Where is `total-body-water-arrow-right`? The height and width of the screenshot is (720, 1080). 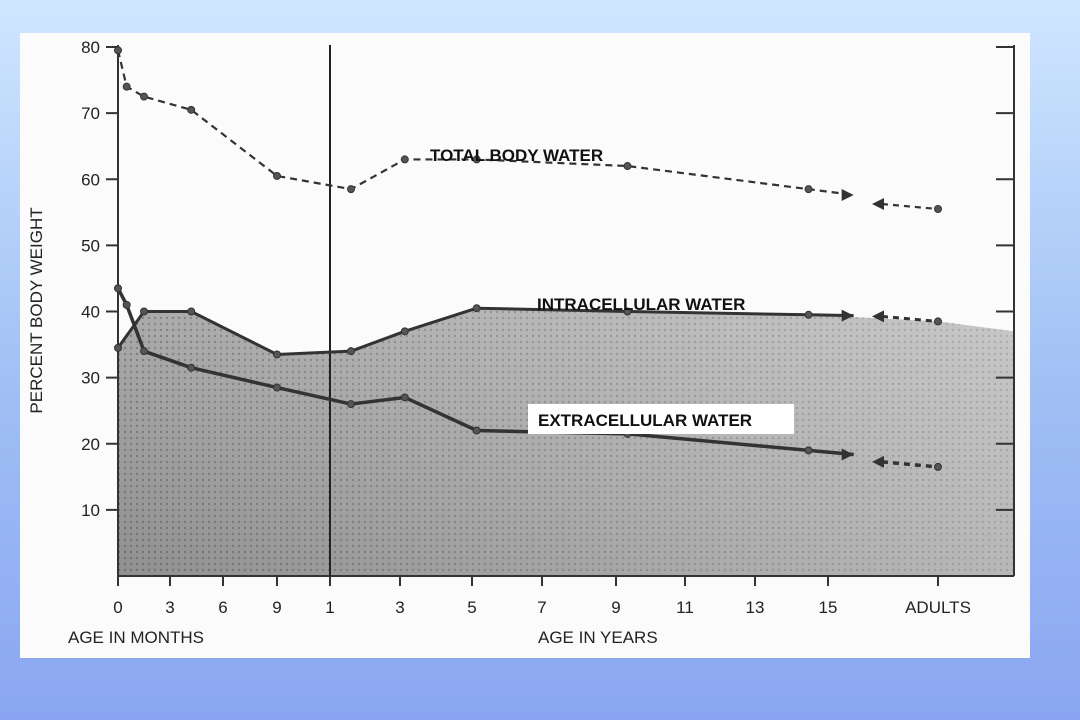 total-body-water-arrow-right is located at coordinates (847, 194).